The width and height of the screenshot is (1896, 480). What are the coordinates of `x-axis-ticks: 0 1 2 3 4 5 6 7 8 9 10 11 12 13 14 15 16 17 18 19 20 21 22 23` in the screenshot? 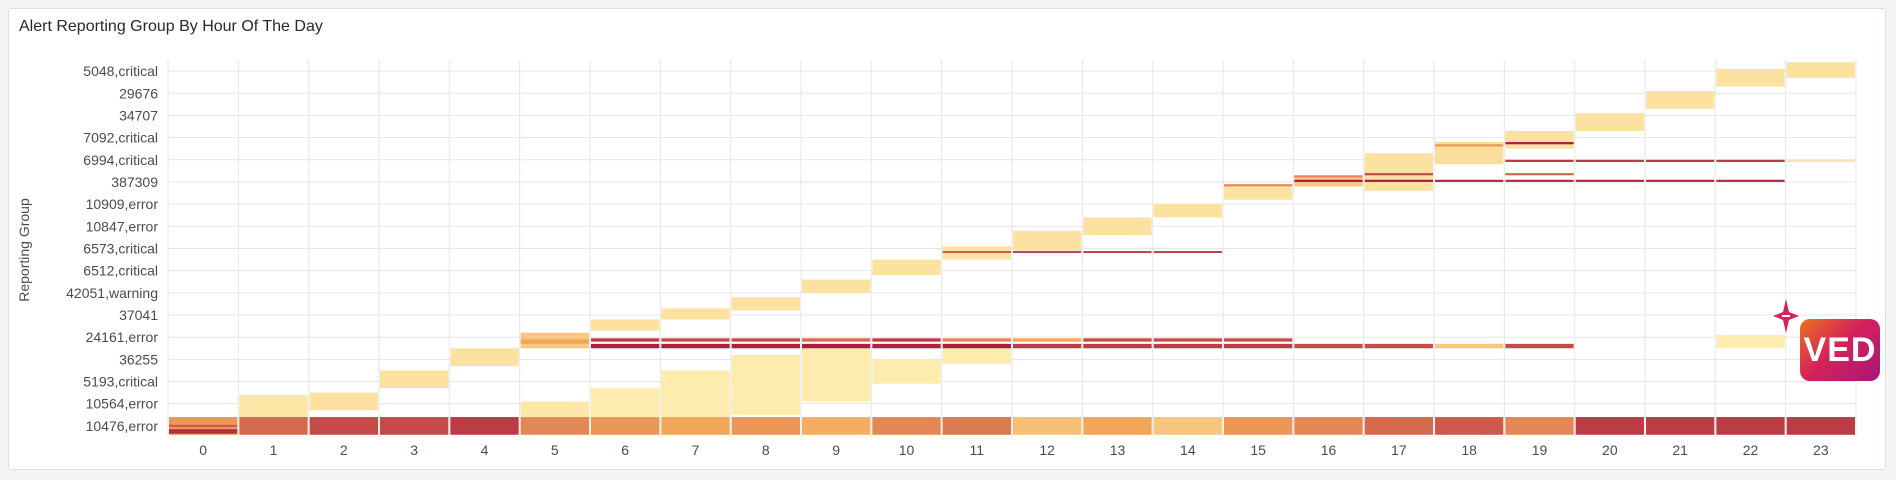 It's located at (1014, 450).